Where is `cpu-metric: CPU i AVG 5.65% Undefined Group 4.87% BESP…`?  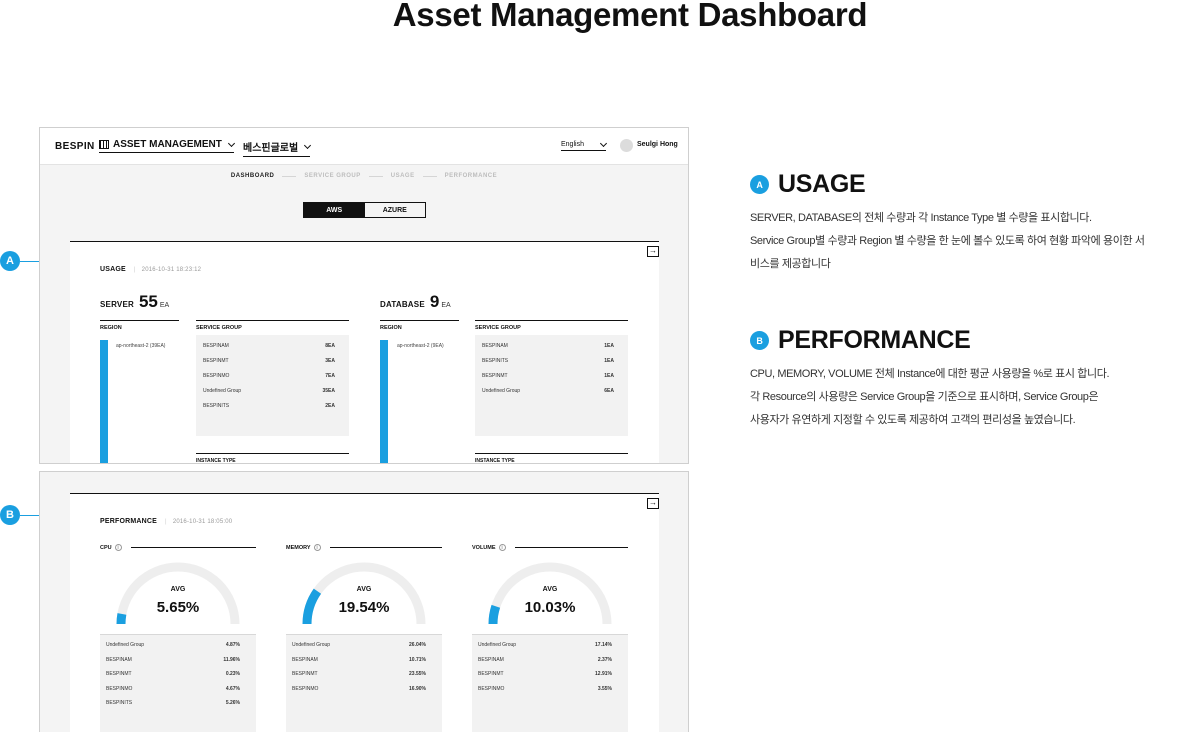 cpu-metric: CPU i AVG 5.65% Undefined Group 4.87% BESP… is located at coordinates (178, 638).